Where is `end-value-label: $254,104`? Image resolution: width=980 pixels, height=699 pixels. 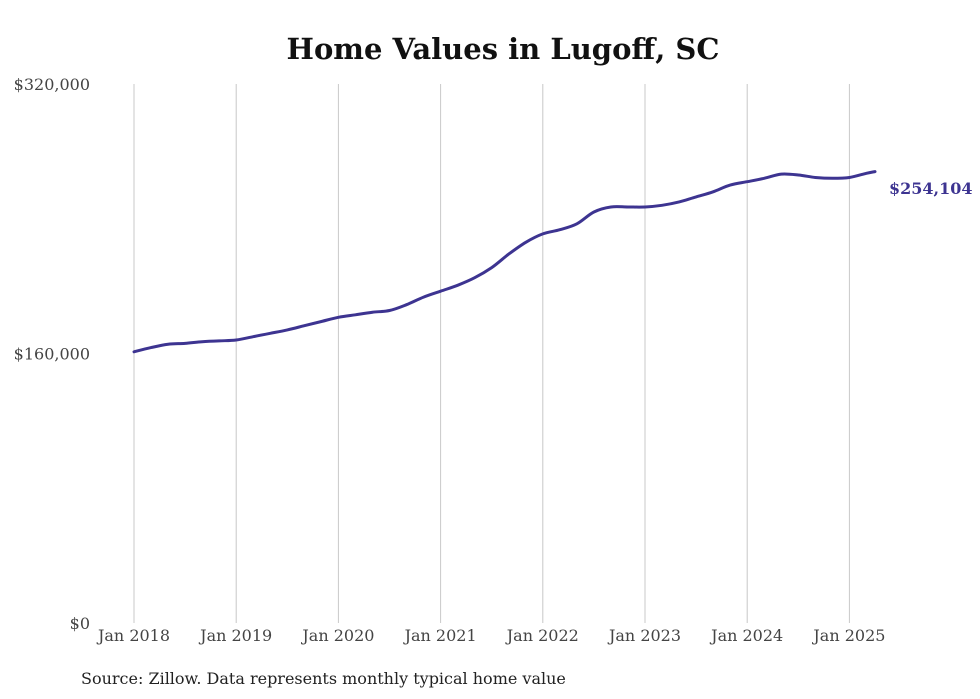
end-value-label: $254,104 is located at coordinates (931, 188).